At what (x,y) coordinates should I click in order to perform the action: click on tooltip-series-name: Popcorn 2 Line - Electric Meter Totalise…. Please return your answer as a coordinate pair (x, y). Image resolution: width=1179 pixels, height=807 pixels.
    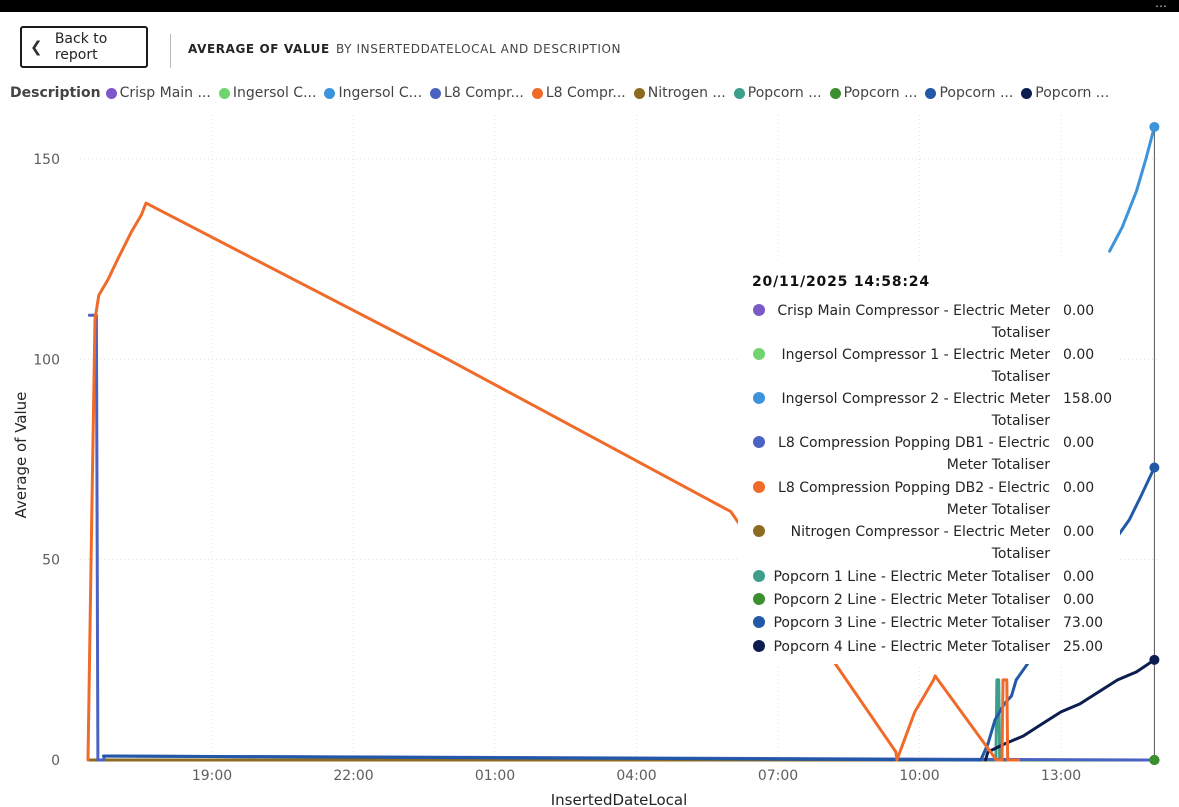
    Looking at the image, I should click on (911, 600).